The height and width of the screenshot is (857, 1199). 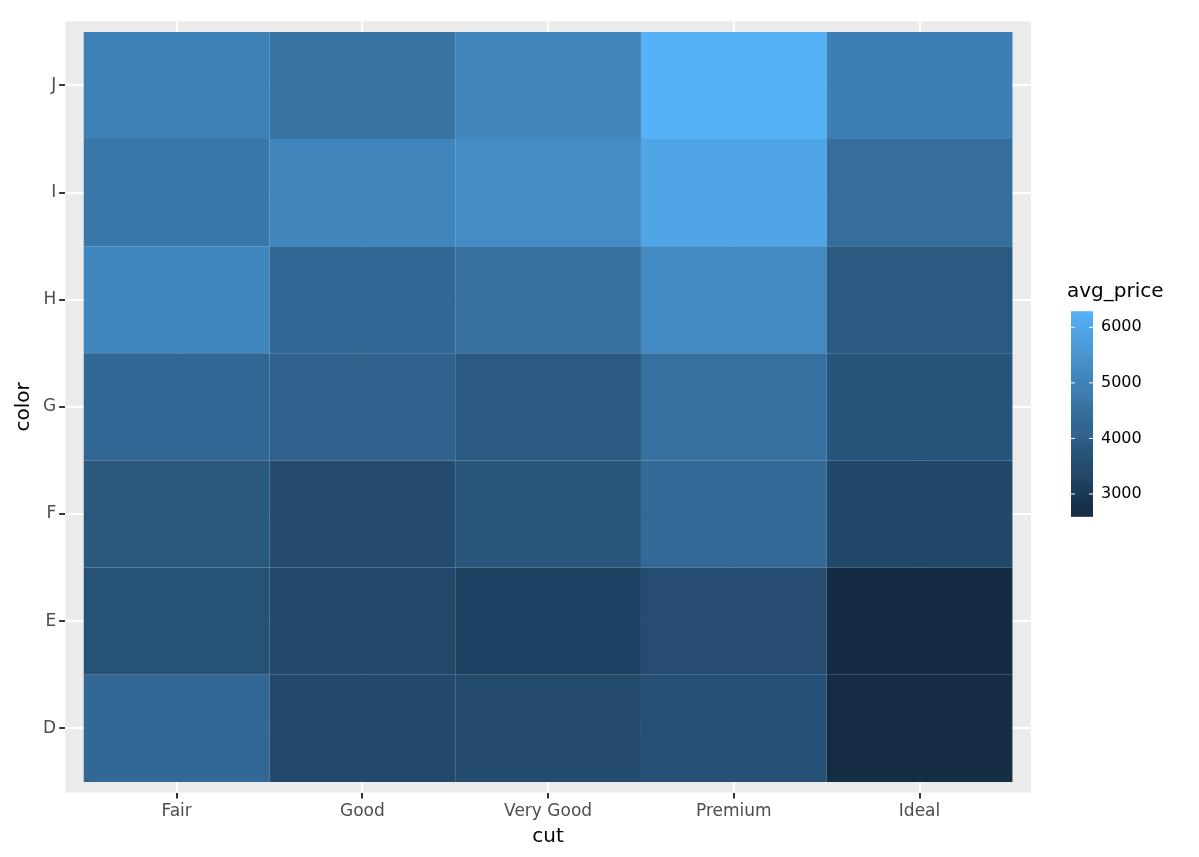 What do you see at coordinates (1121, 437) in the screenshot?
I see `color-bar-label: 4000` at bounding box center [1121, 437].